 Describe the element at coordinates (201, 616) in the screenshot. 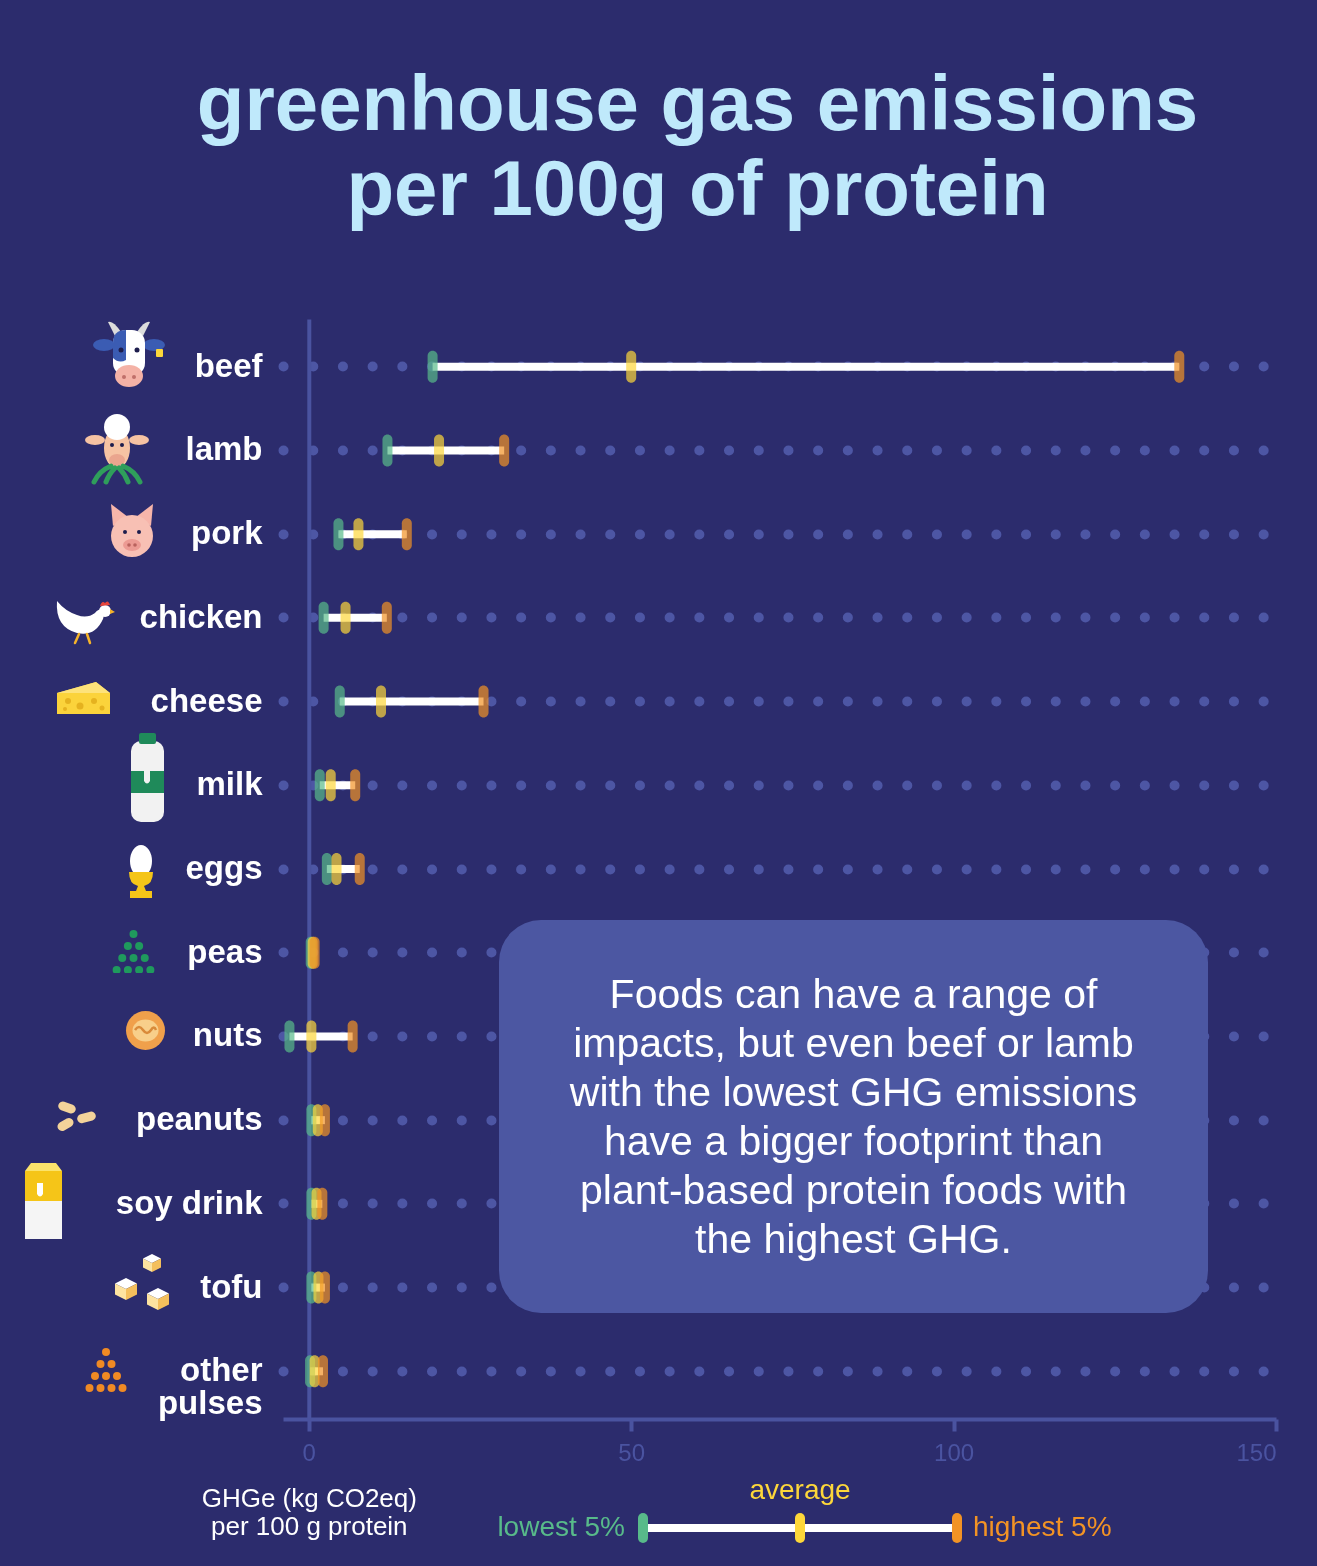

I see `y-tick-label: chicken` at that location.